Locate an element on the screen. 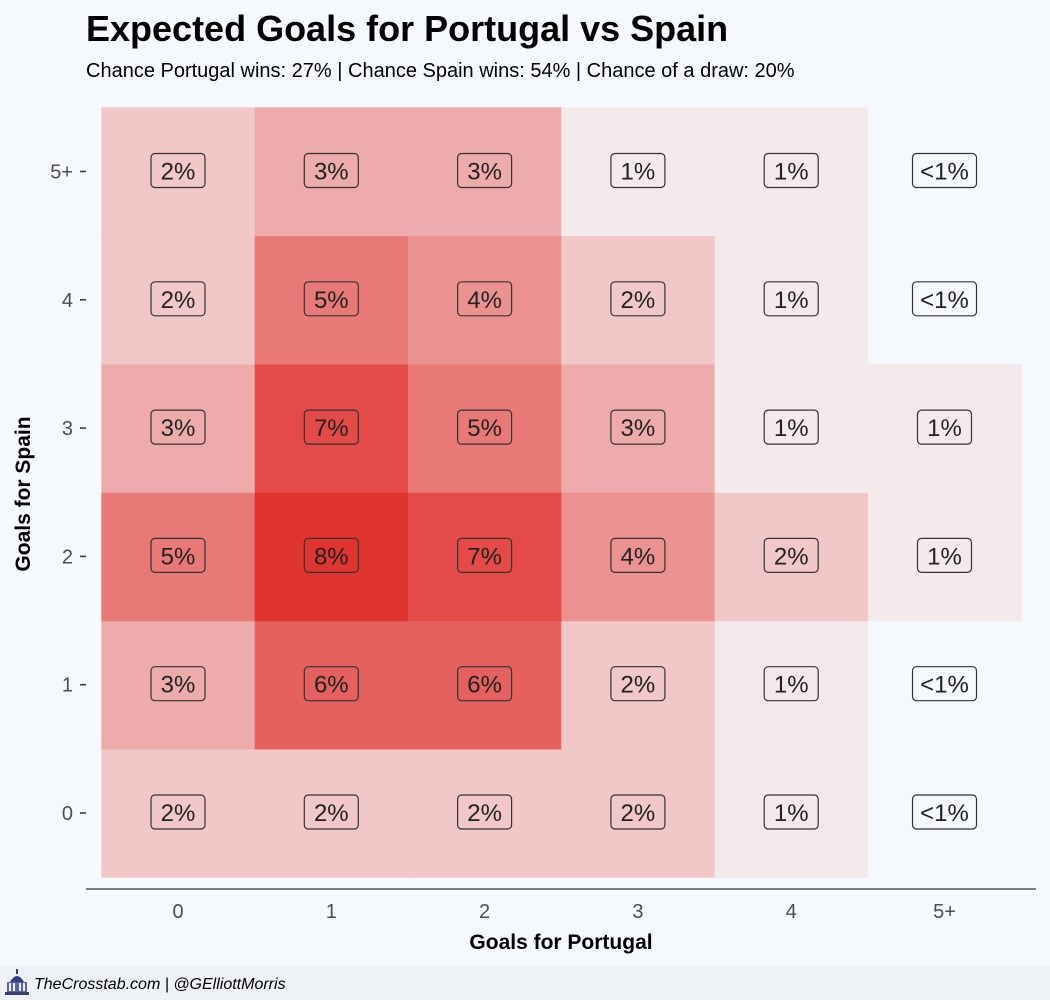 The width and height of the screenshot is (1050, 1000). y-tick-label: 3 is located at coordinates (67, 429).